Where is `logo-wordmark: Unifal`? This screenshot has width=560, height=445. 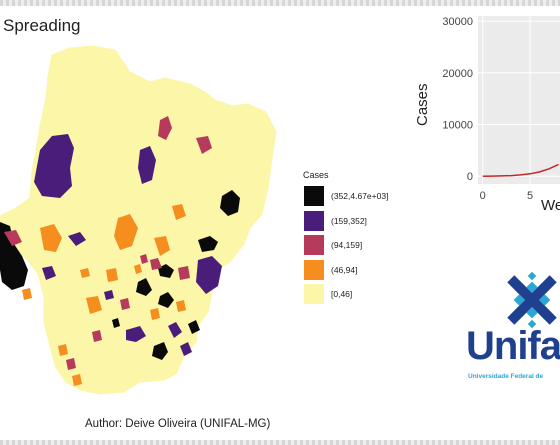 logo-wordmark: Unifal is located at coordinates (513, 346).